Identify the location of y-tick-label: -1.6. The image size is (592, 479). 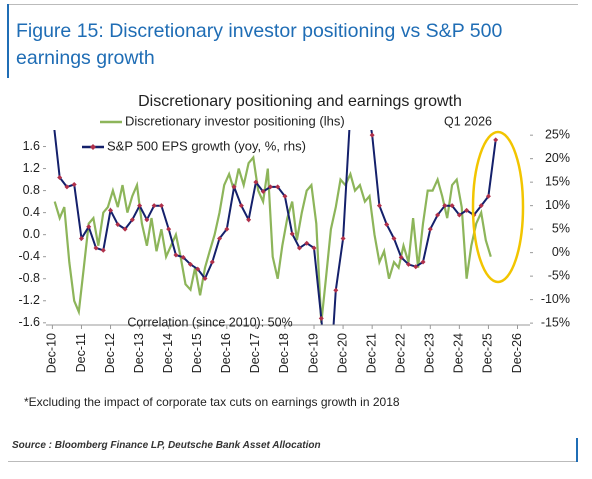
(29, 322).